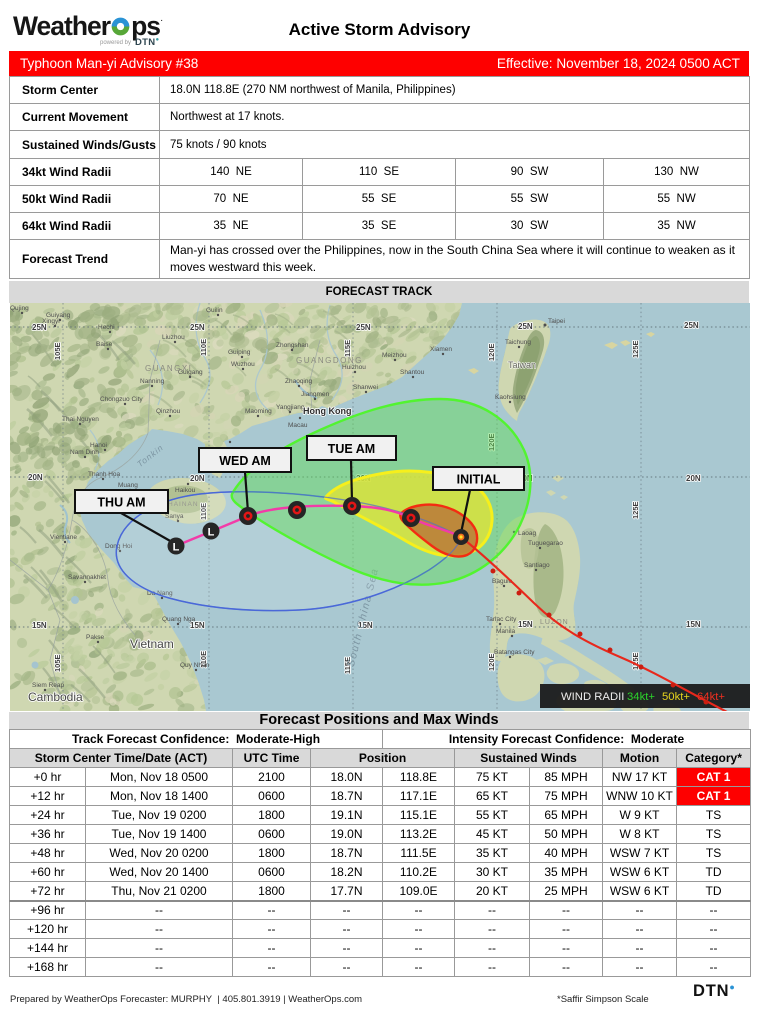  What do you see at coordinates (502, 581) in the screenshot?
I see `svg-text: Baguio` at bounding box center [502, 581].